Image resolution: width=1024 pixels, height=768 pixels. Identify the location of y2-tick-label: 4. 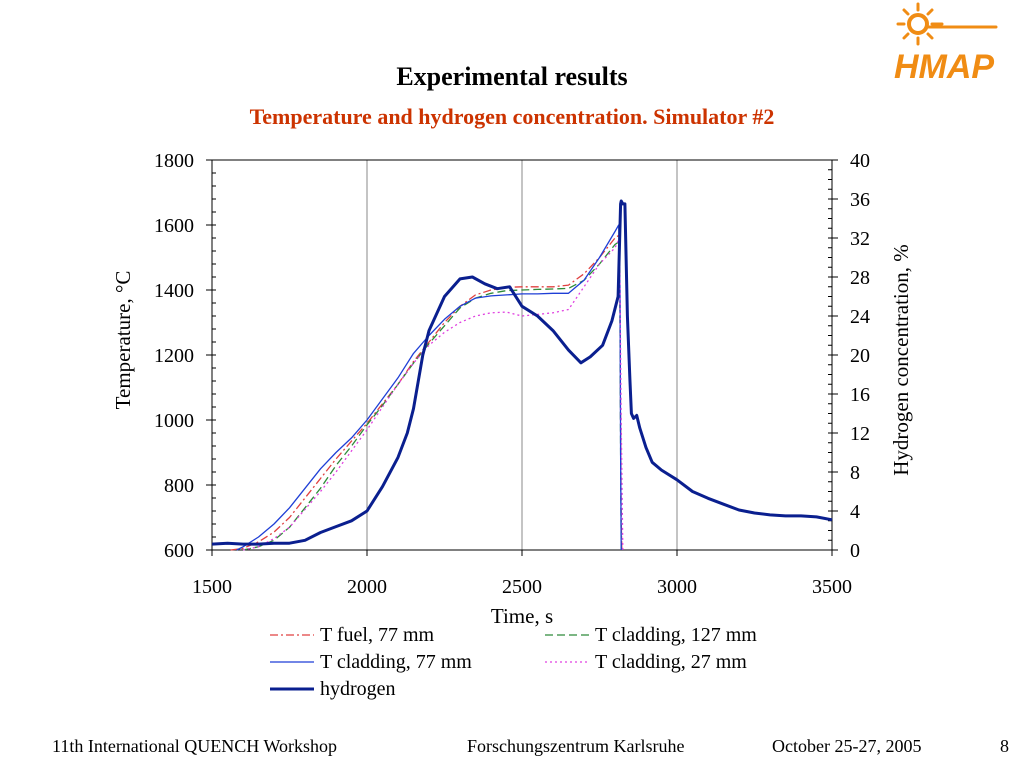
(855, 512).